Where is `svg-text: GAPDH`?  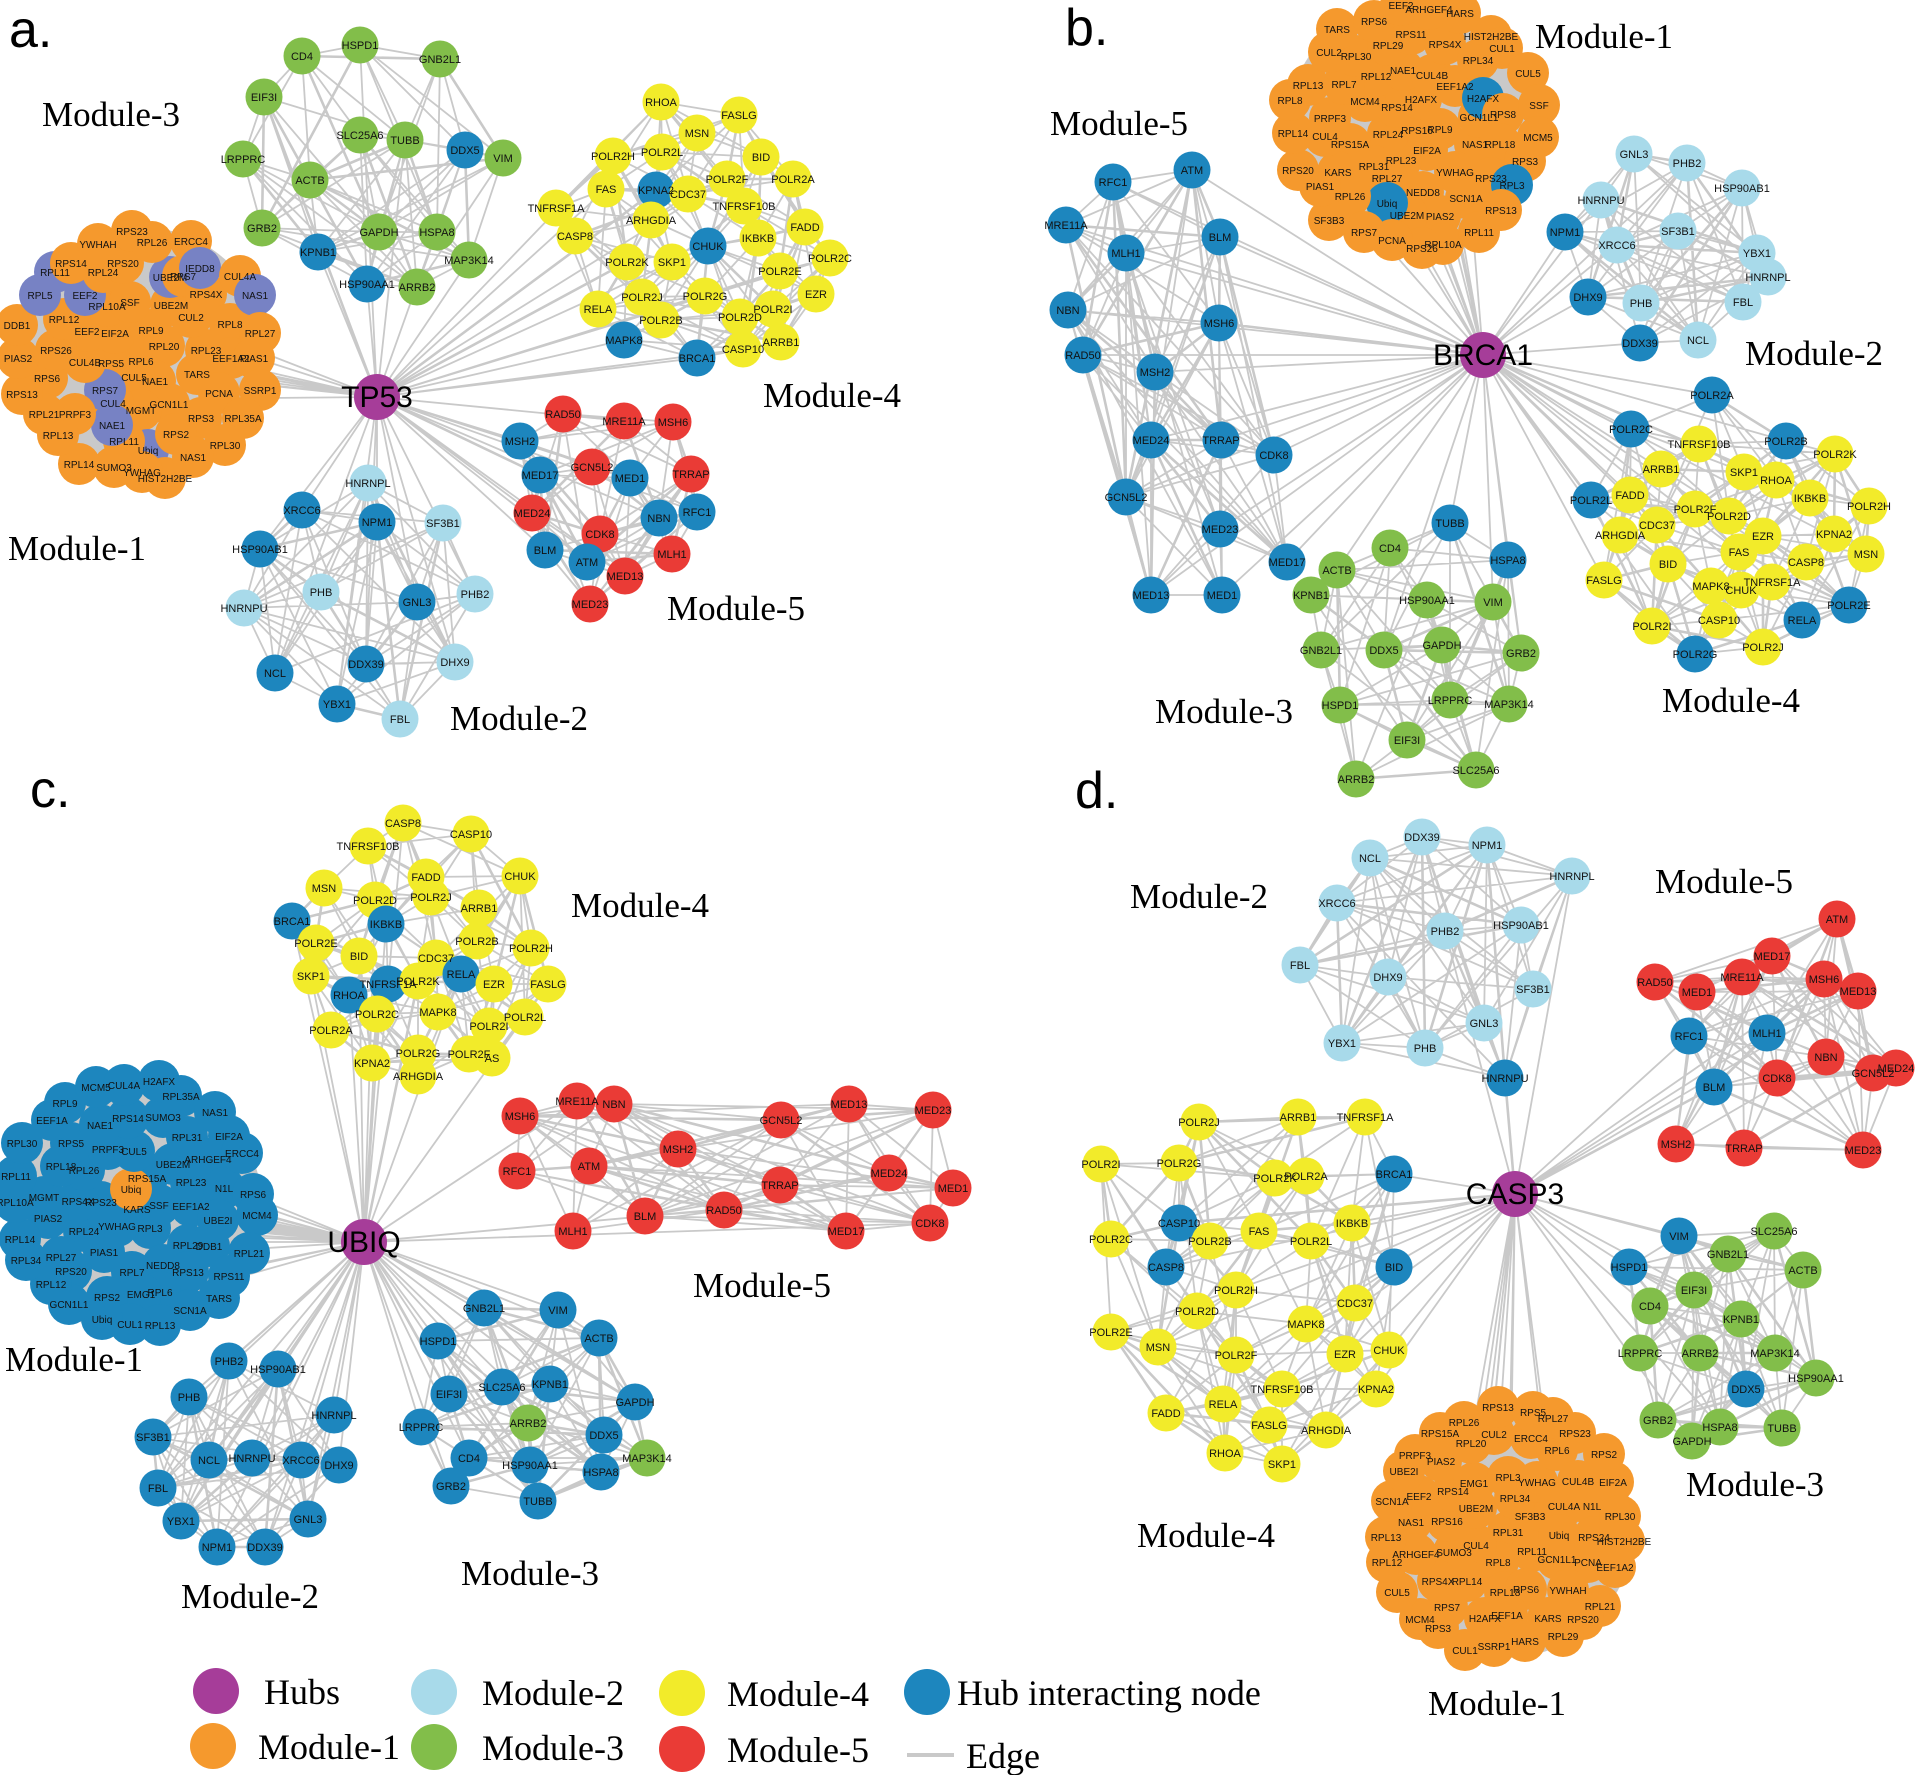
svg-text: GAPDH is located at coordinates (634, 1403).